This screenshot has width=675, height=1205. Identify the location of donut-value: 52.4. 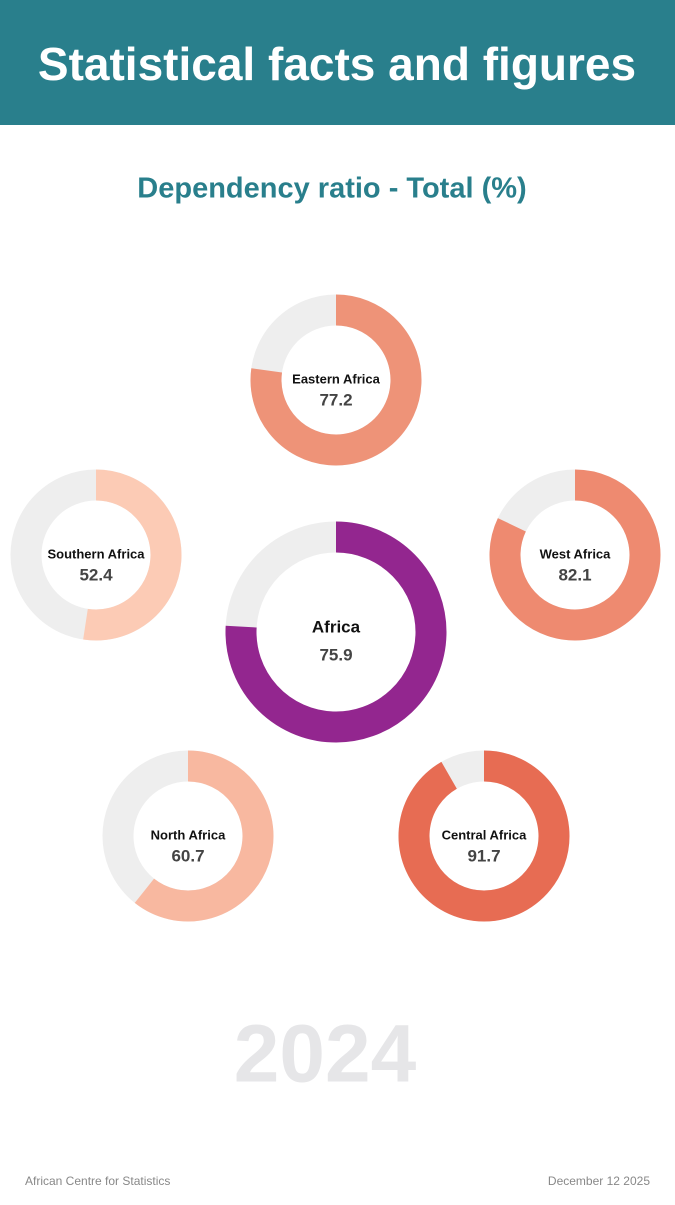
(96, 574).